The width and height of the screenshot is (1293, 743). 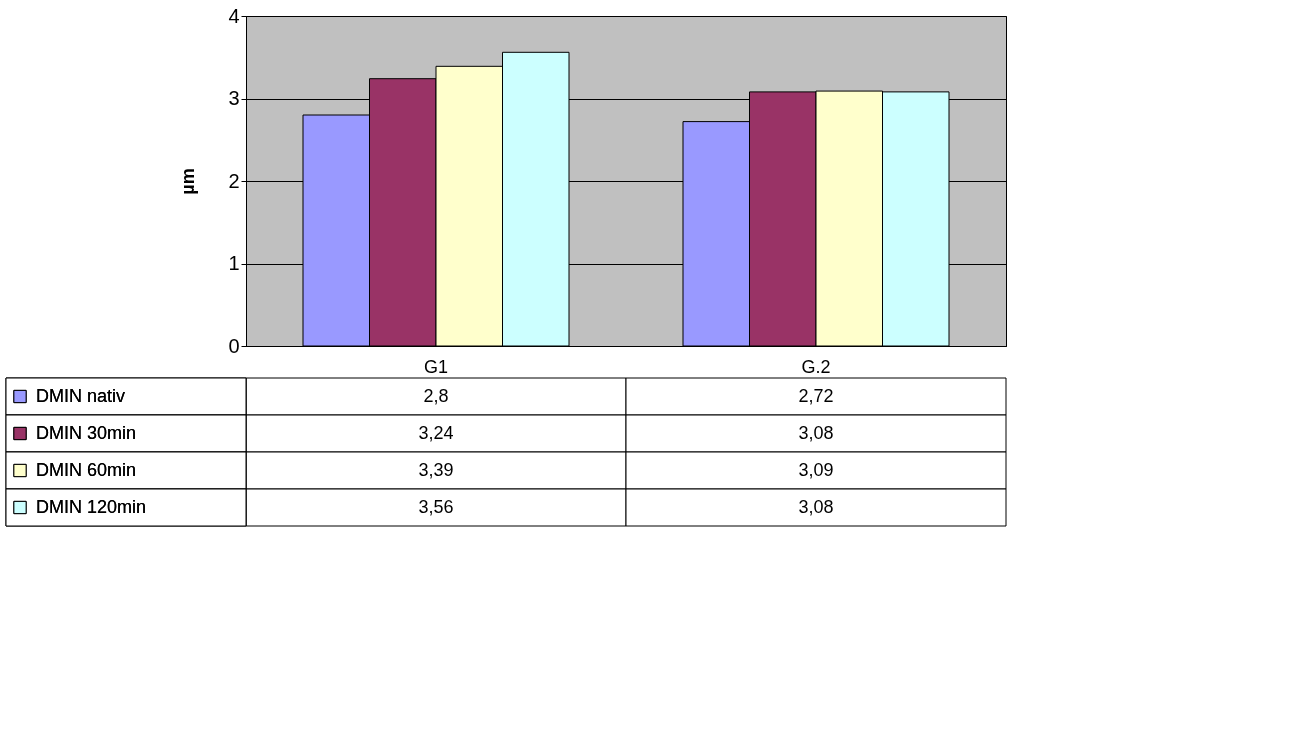 I want to click on y-tick-label: 0, so click(x=234, y=345).